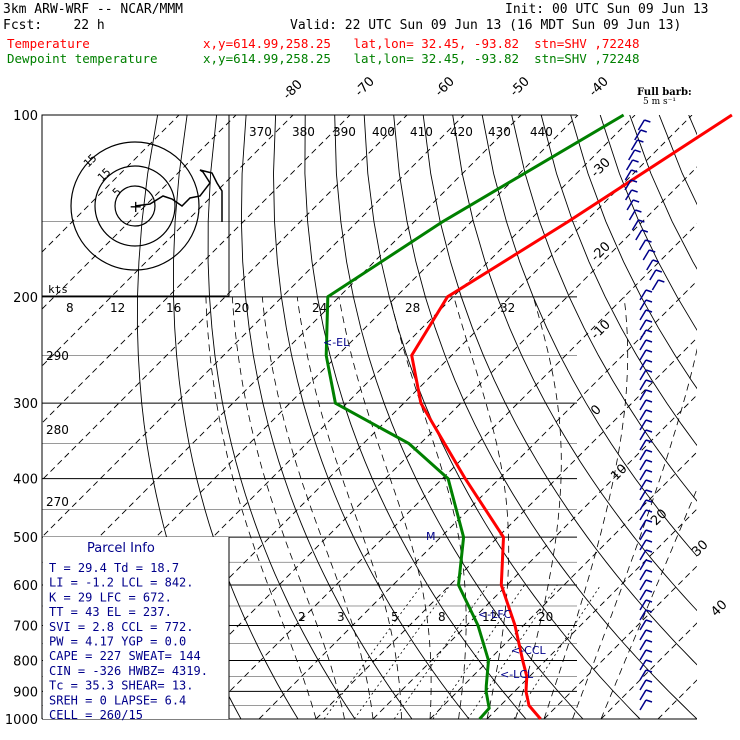 The width and height of the screenshot is (740, 740). I want to click on mixing-ratio-label: 3, so click(341, 617).